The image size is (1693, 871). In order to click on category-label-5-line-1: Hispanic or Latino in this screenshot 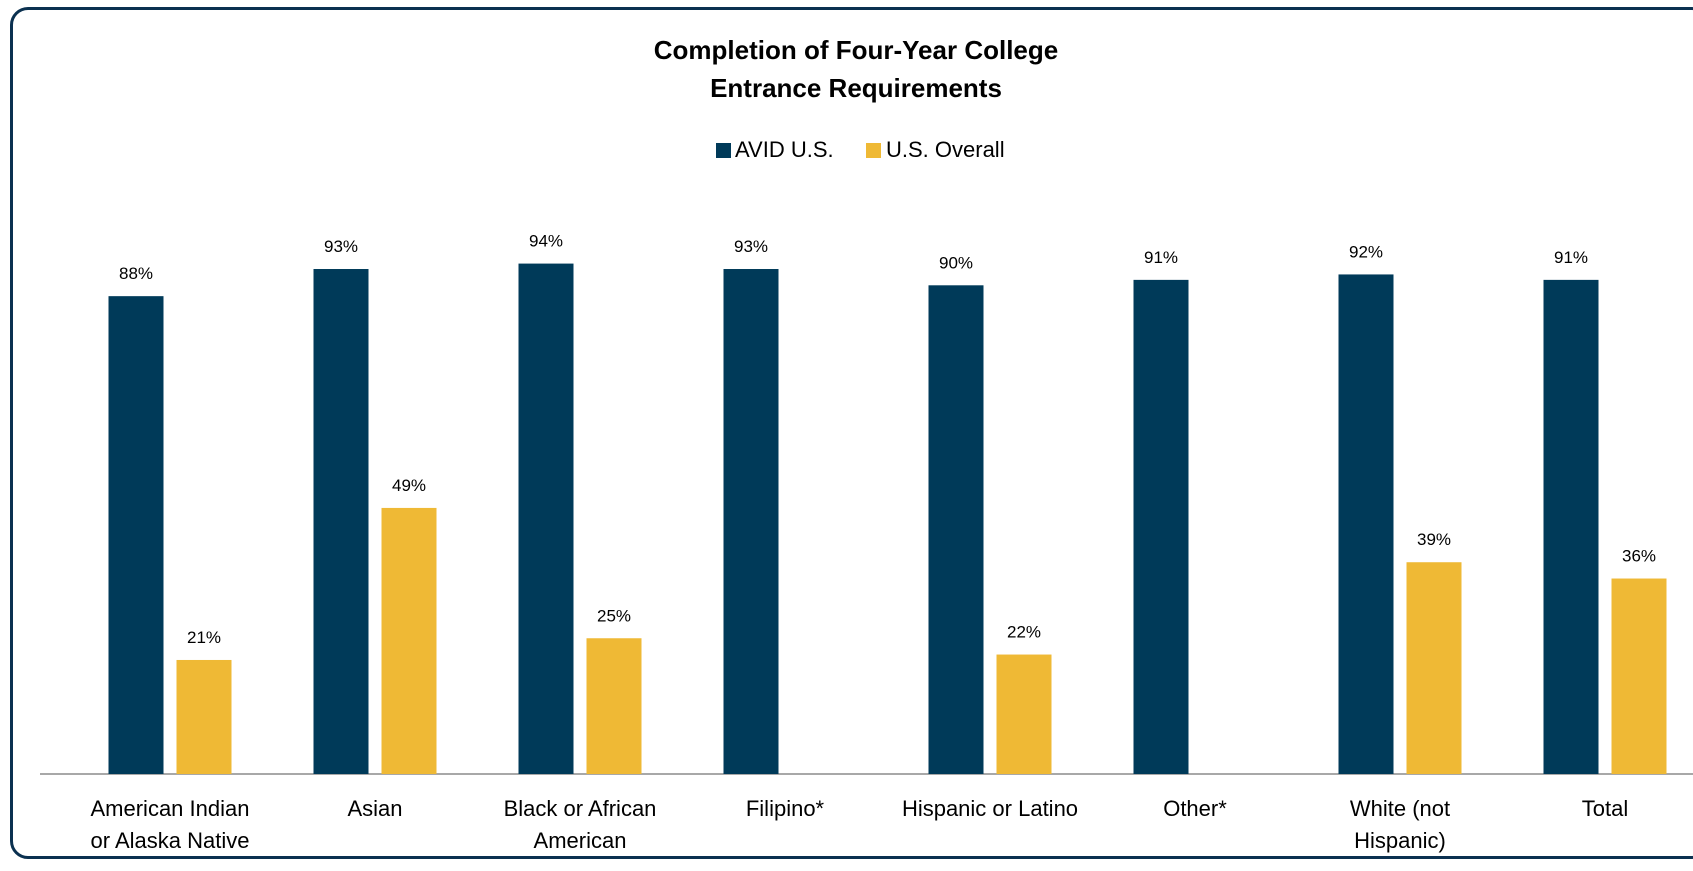, I will do `click(990, 808)`.